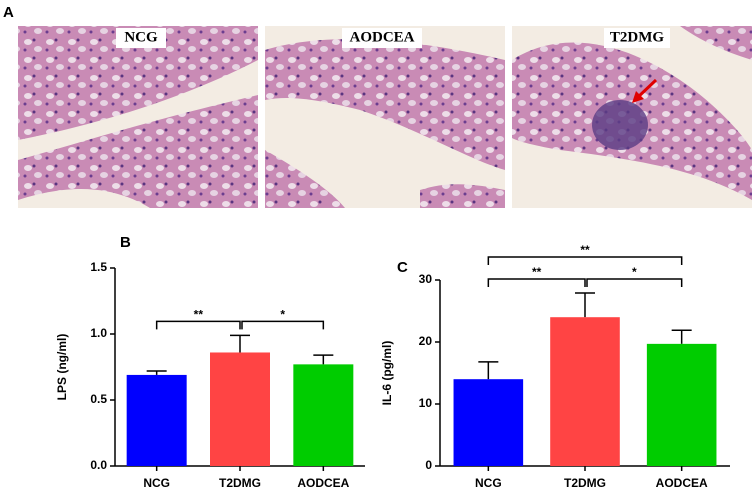 This screenshot has width=753, height=488. I want to click on y-tick-label: 10, so click(426, 403).